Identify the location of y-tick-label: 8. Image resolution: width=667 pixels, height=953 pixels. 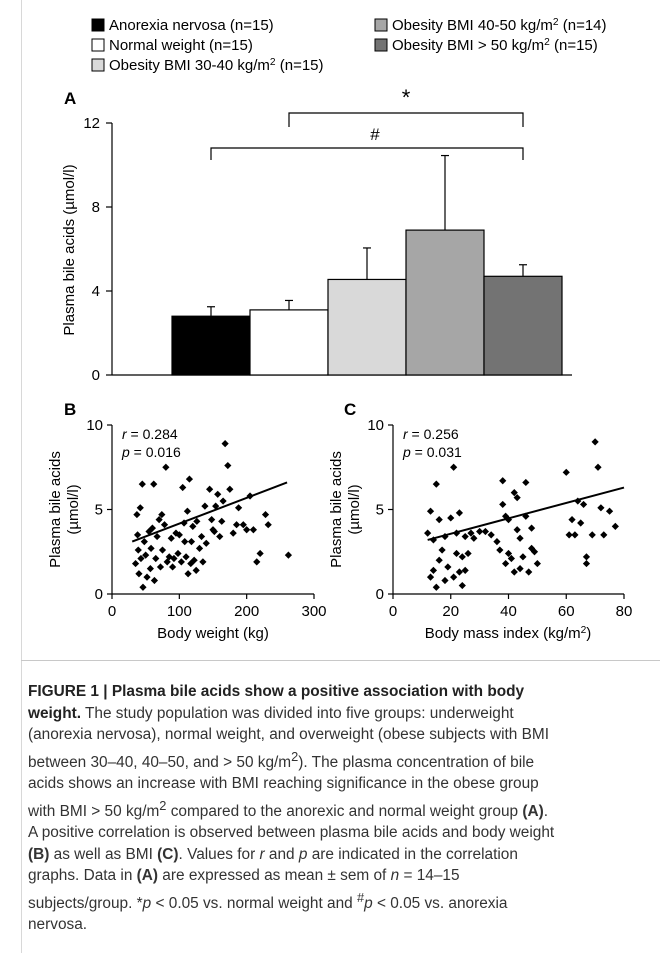
(96, 207).